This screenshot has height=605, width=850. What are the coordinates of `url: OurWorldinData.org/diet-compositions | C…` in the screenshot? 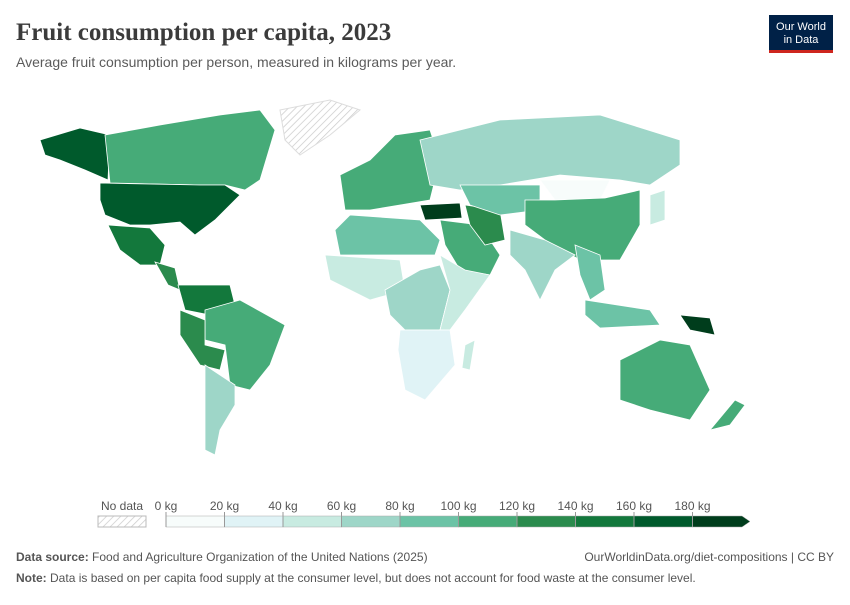 It's located at (709, 557).